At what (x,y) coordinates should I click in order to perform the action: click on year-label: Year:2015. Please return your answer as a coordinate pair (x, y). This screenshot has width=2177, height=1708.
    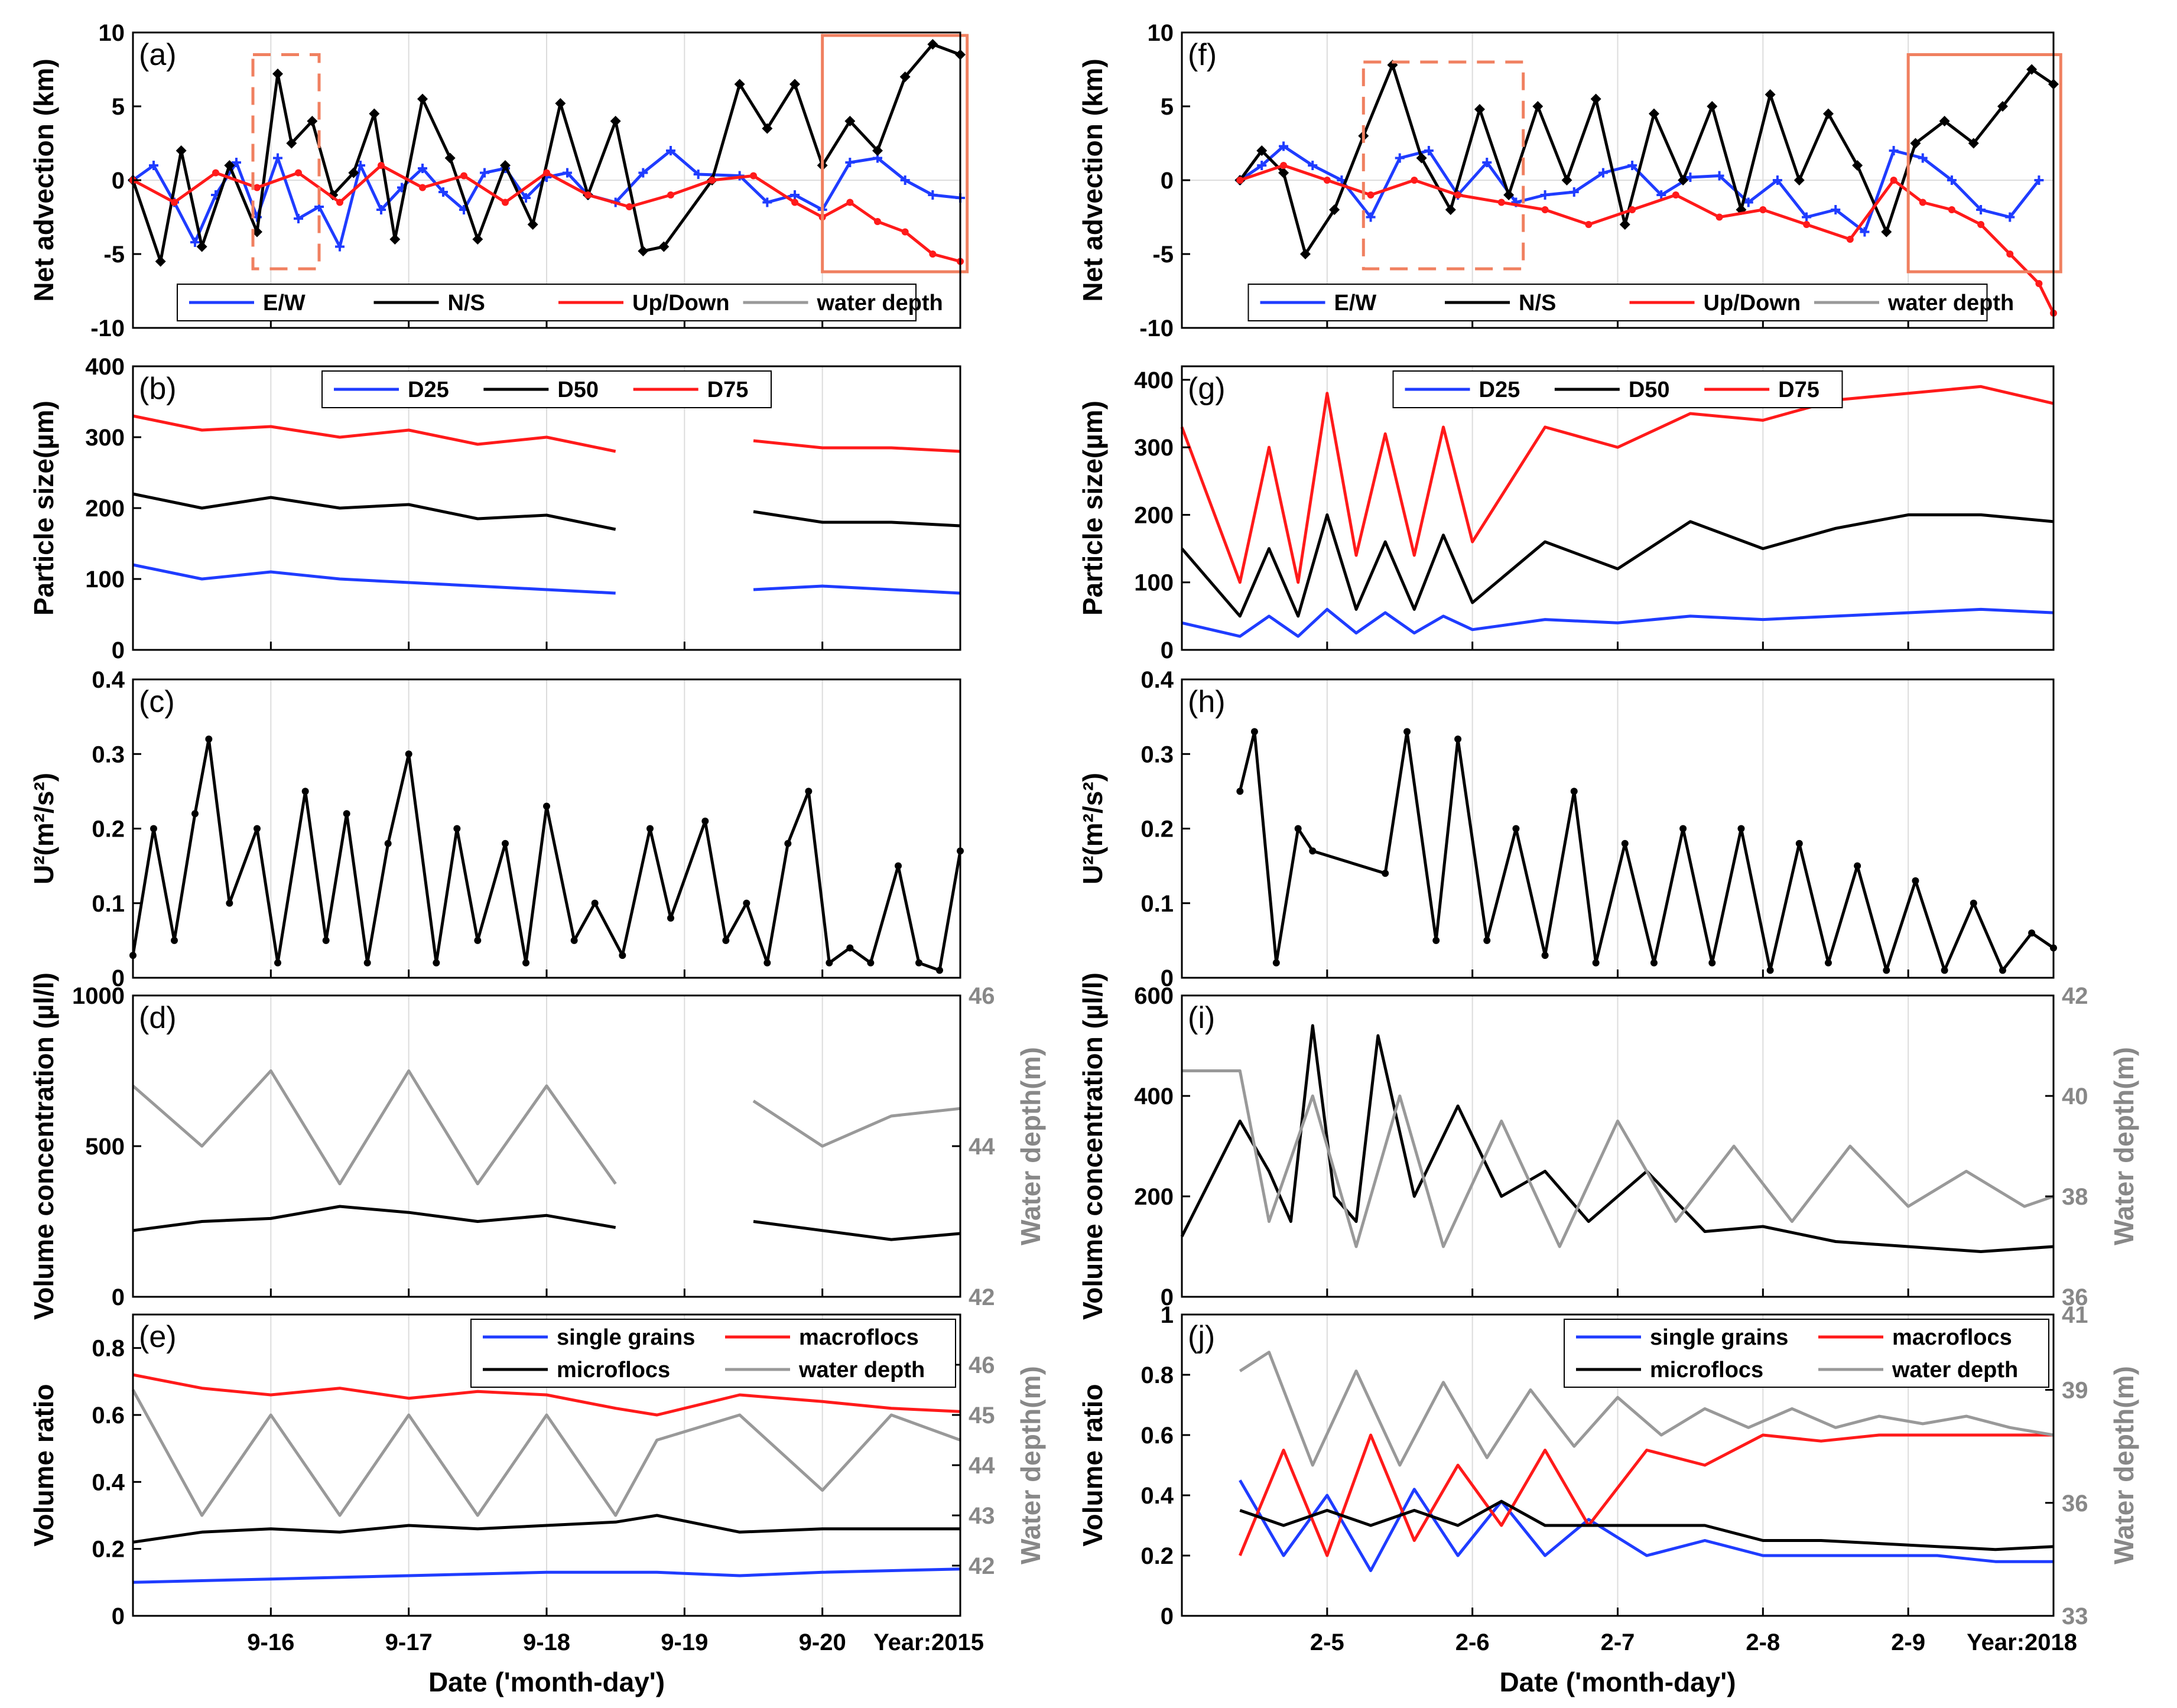
    Looking at the image, I should click on (929, 1642).